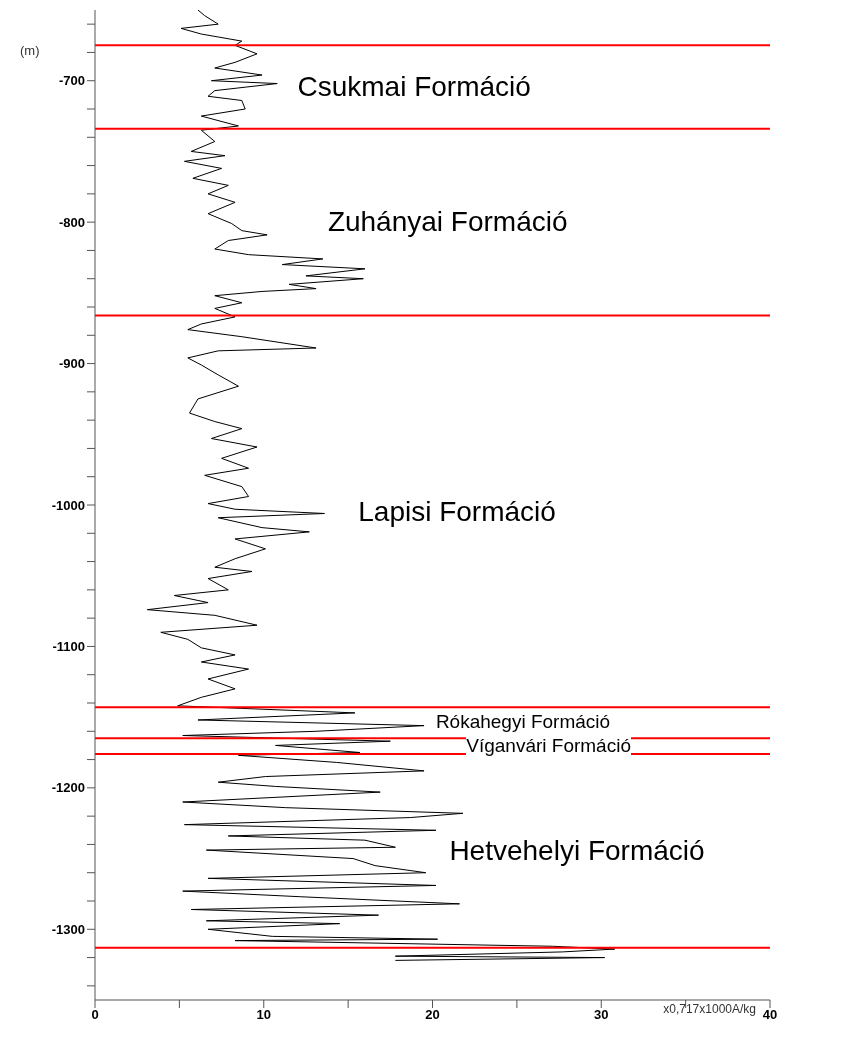  I want to click on annotation: Víganvári Formáció, so click(548, 746).